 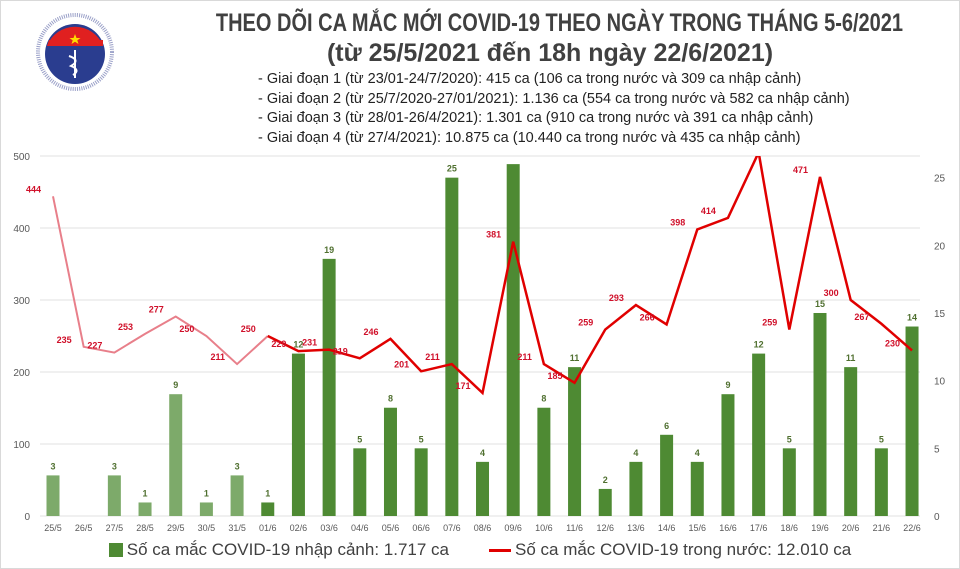 I want to click on bar-label: 6, so click(x=666, y=426).